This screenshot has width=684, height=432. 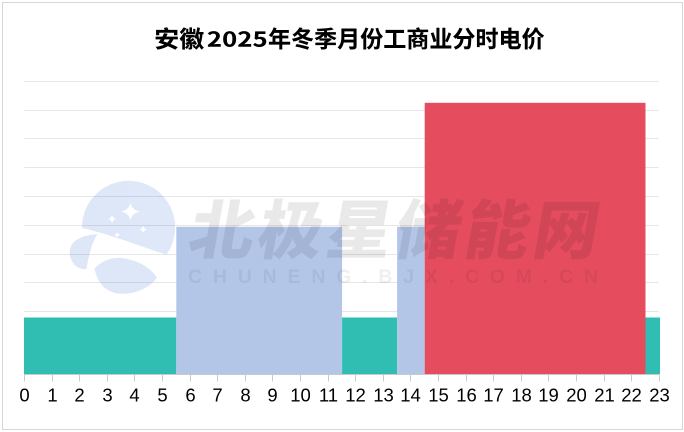 I want to click on svg-text: 3, so click(x=107, y=395).